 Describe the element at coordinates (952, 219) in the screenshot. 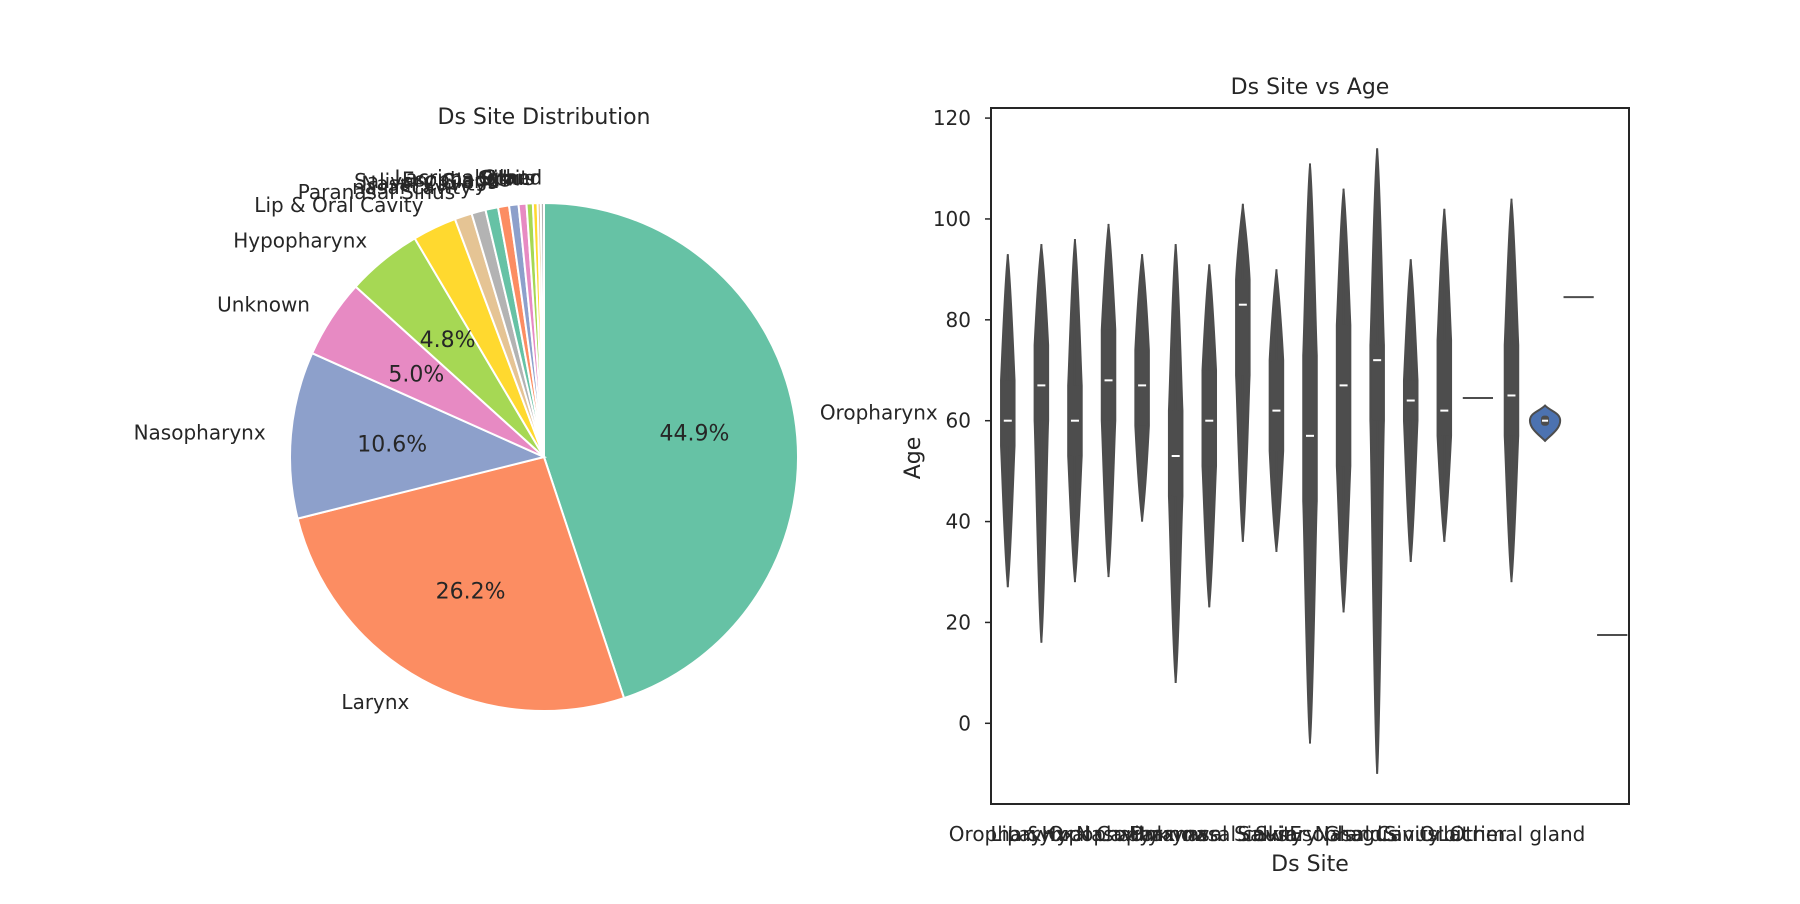

I see `y-tick-label: 100` at that location.